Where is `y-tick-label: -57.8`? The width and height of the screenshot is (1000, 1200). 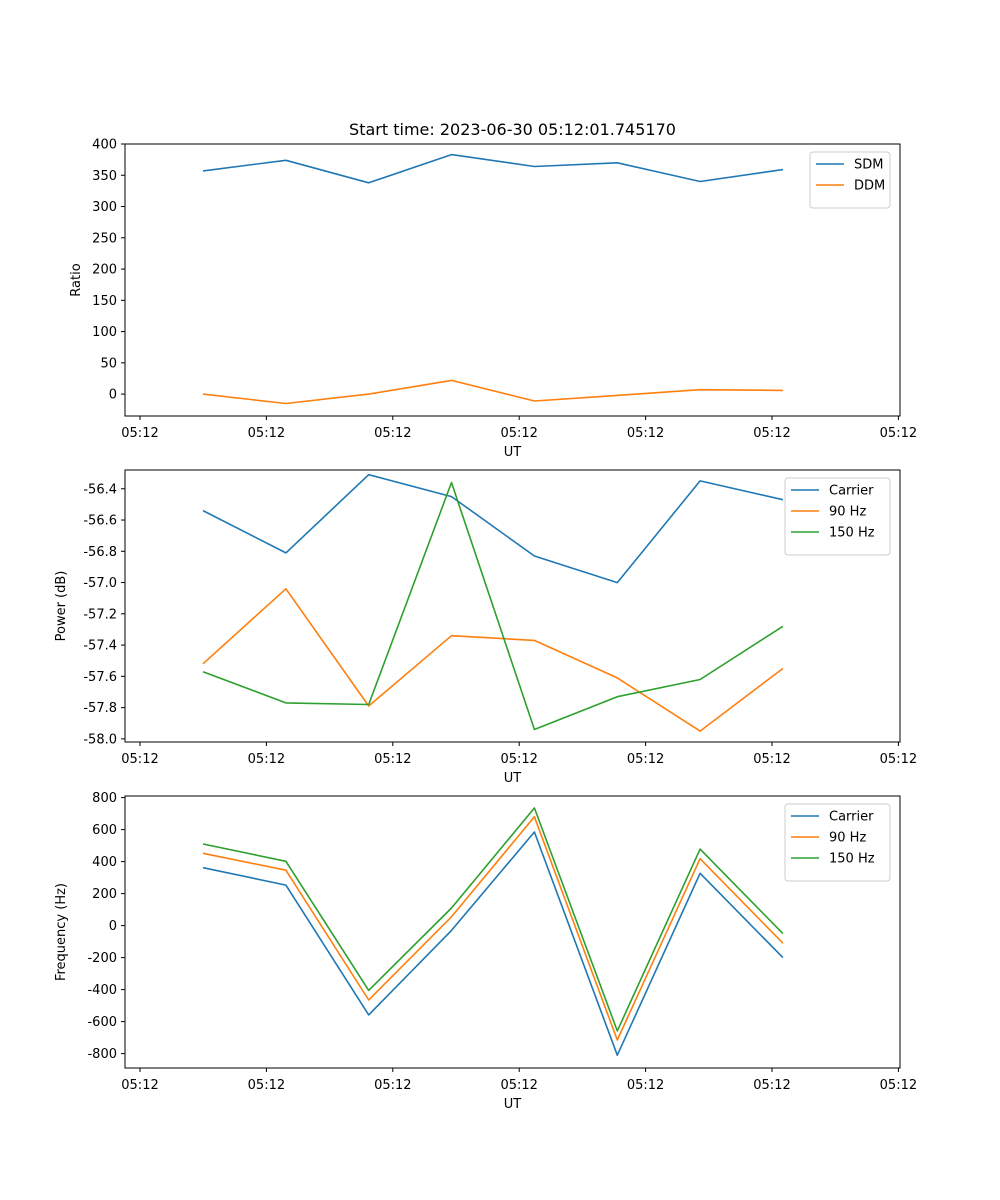 y-tick-label: -57.8 is located at coordinates (100, 708).